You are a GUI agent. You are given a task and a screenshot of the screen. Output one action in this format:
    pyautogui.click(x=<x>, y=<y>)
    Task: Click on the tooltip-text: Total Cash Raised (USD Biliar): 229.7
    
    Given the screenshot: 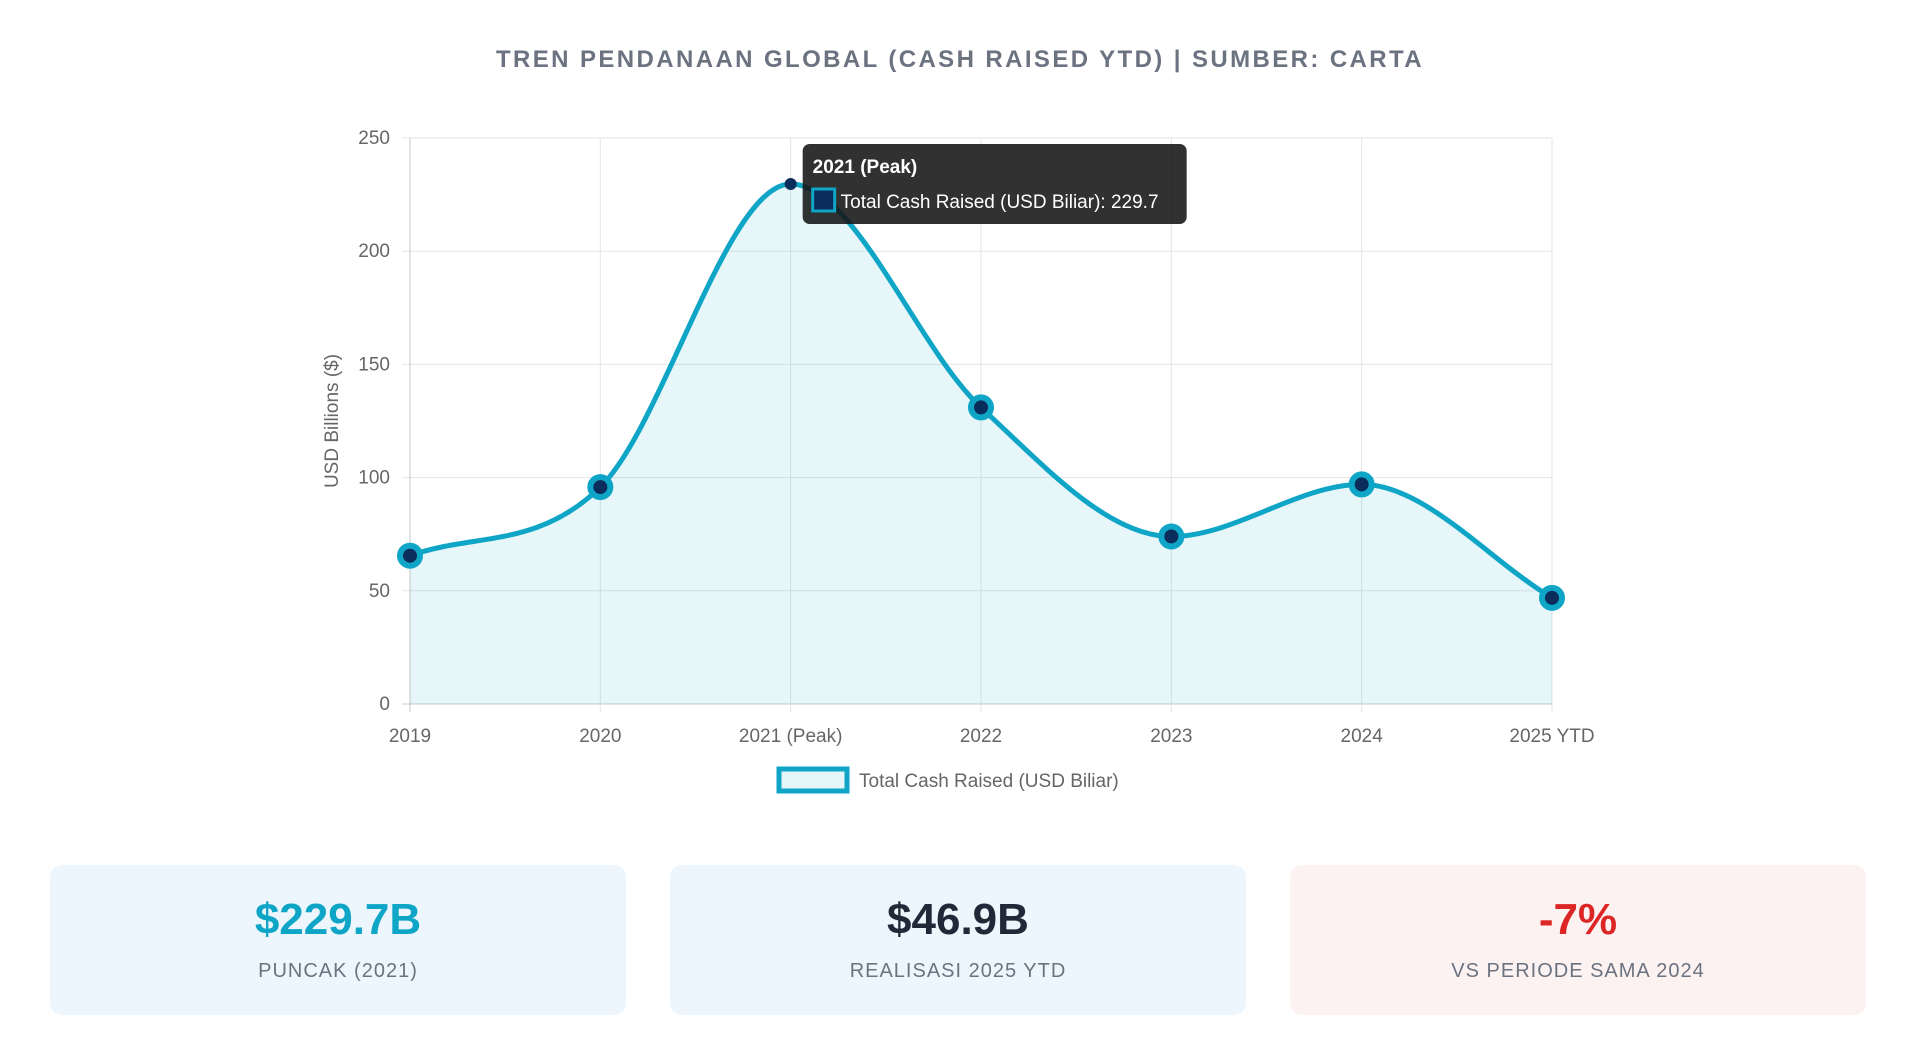 What is the action you would take?
    pyautogui.click(x=1000, y=202)
    